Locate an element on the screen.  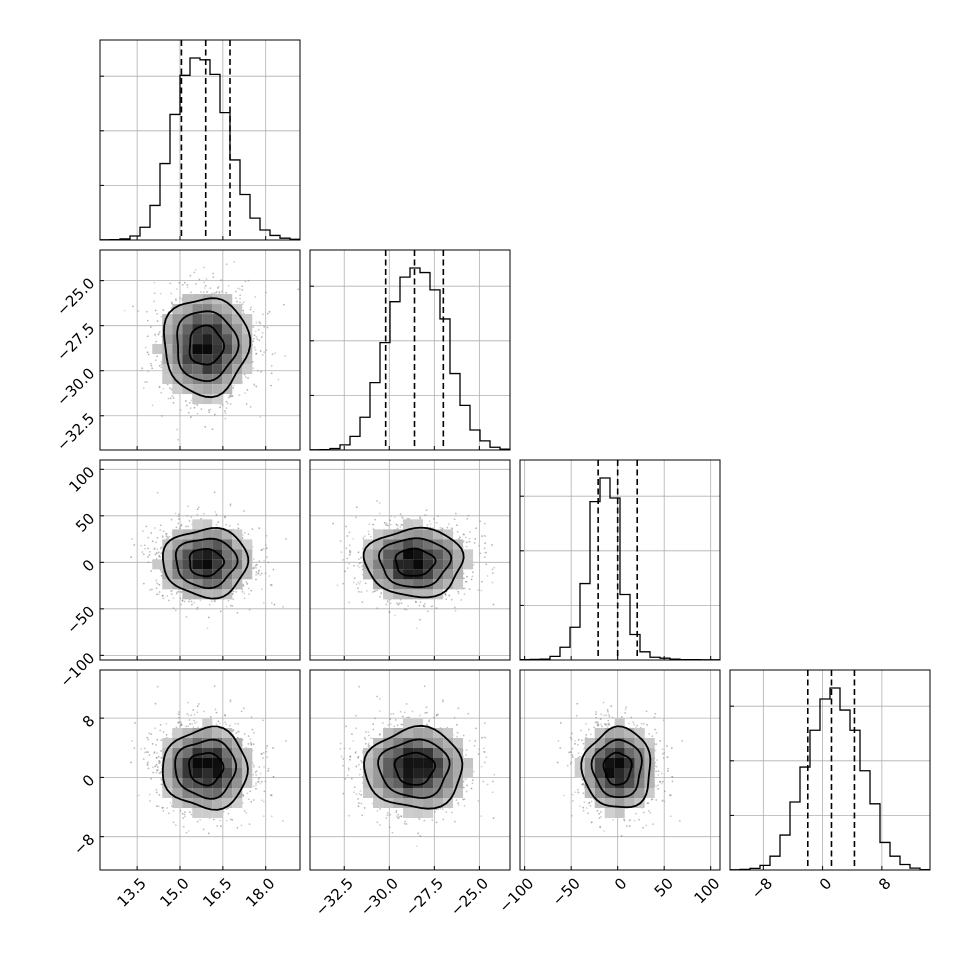
panel-frame is located at coordinates (200, 140).